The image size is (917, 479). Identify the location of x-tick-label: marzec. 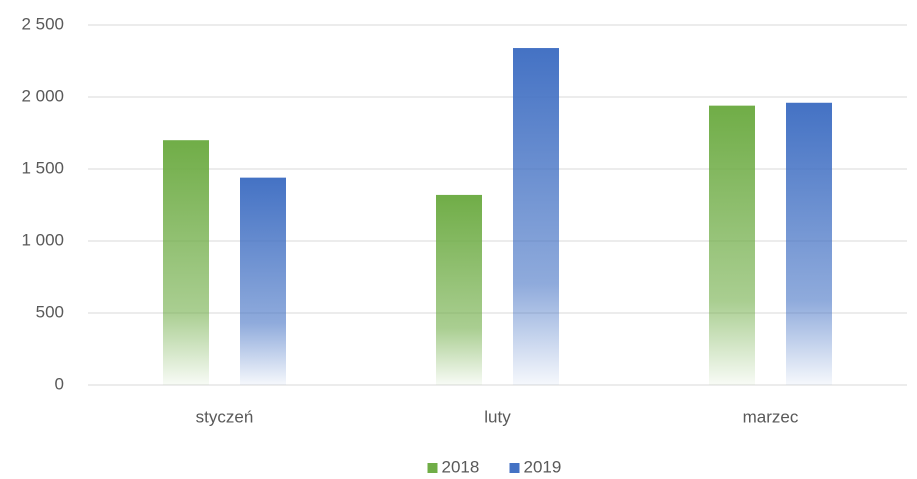
(771, 416).